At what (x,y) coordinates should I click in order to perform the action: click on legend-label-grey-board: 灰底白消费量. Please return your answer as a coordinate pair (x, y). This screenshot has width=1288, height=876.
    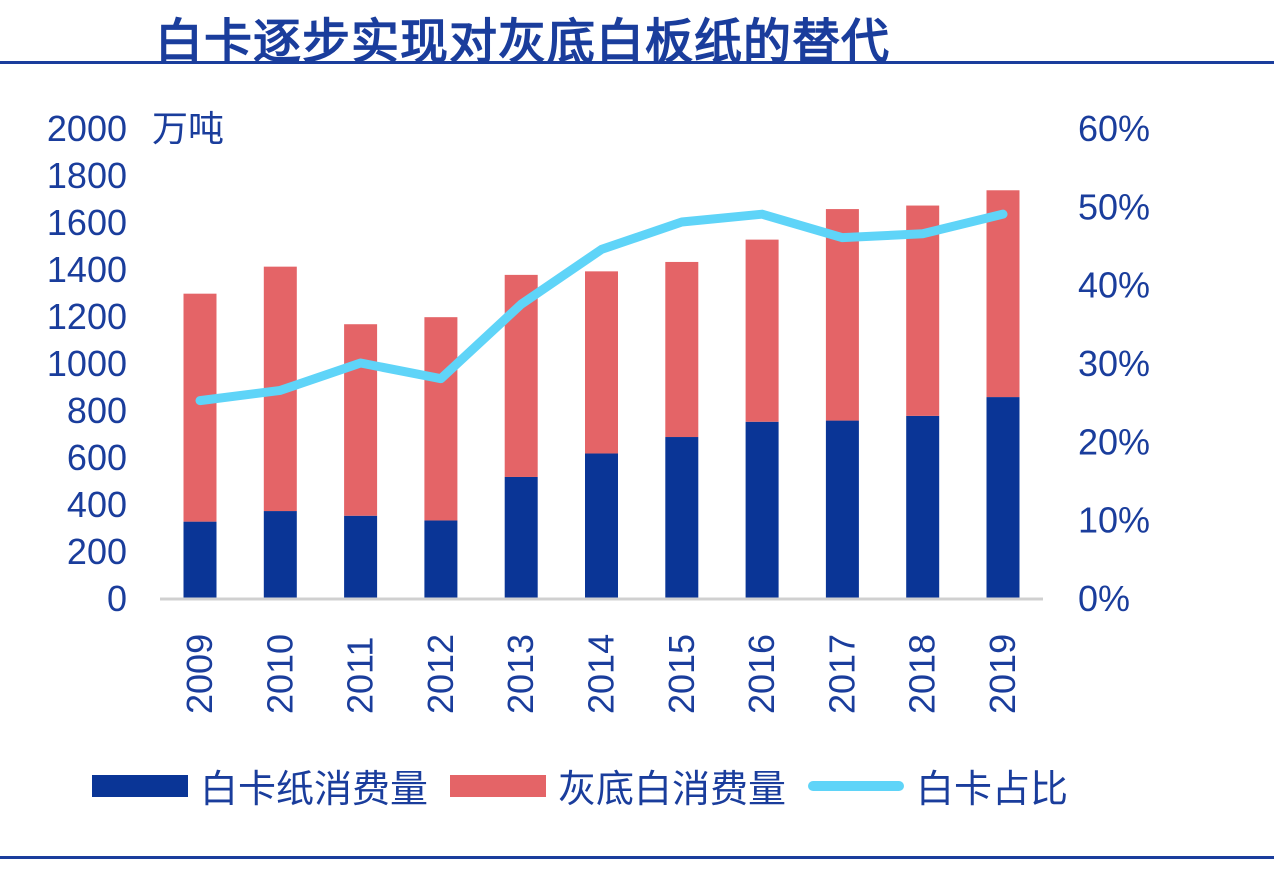
    Looking at the image, I should click on (672, 790).